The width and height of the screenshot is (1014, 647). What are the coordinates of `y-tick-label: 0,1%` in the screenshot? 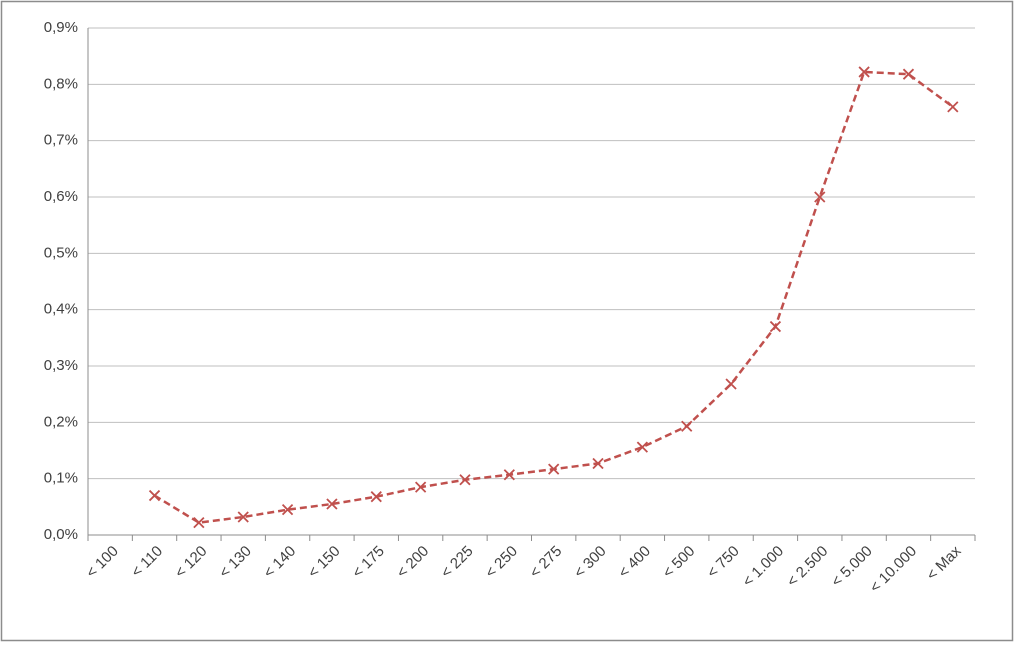 It's located at (61, 478).